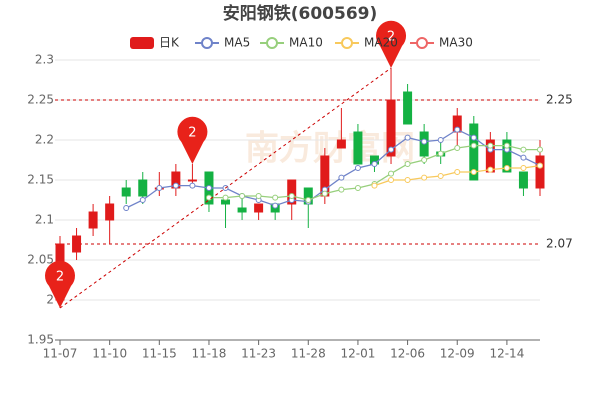  I want to click on x-tick-label: 12-09, so click(457, 354).